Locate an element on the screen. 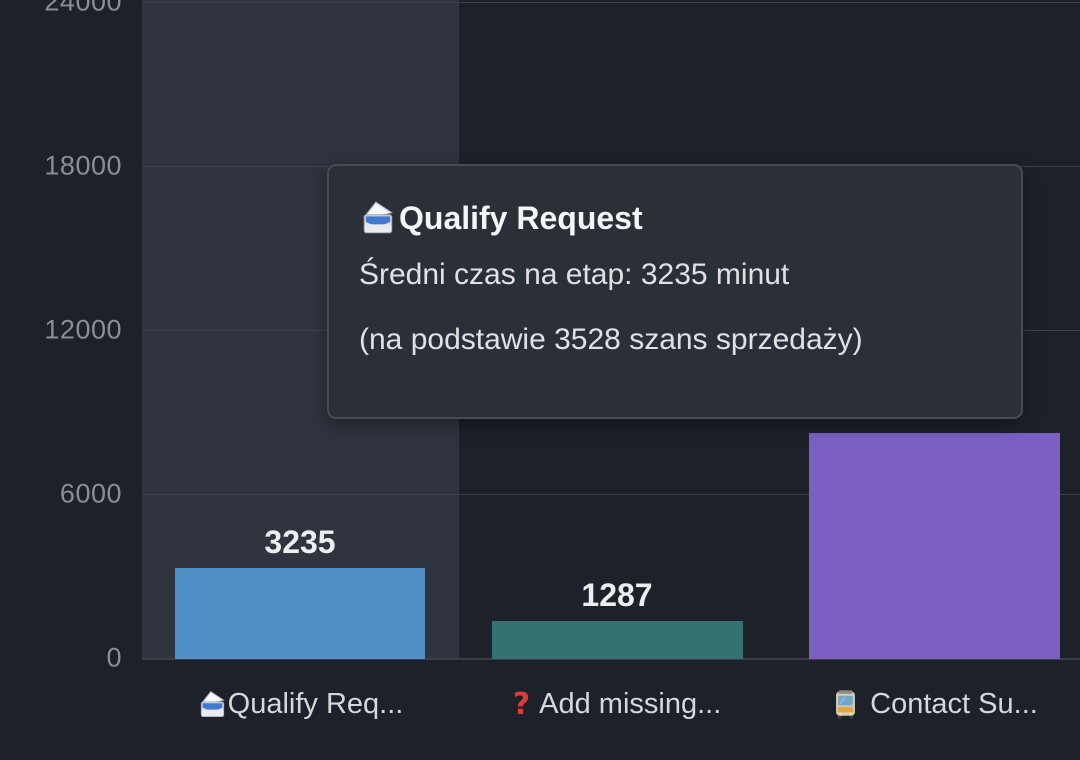 The image size is (1080, 760). bar-value-label: 3235 is located at coordinates (300, 542).